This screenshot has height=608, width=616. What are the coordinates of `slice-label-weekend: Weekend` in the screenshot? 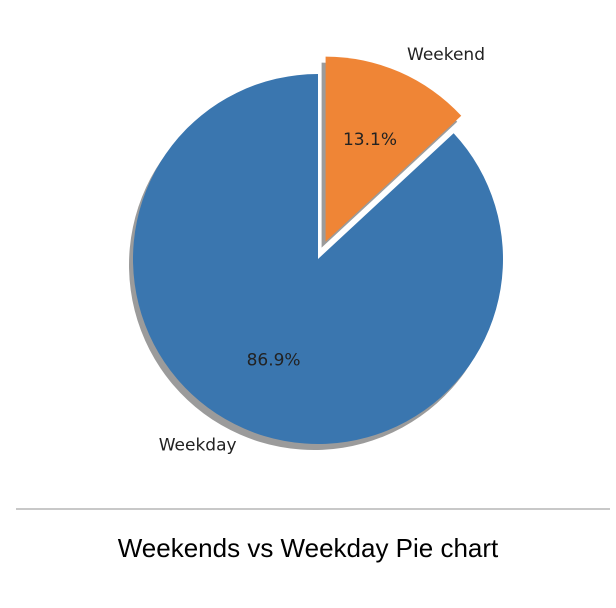 It's located at (446, 55).